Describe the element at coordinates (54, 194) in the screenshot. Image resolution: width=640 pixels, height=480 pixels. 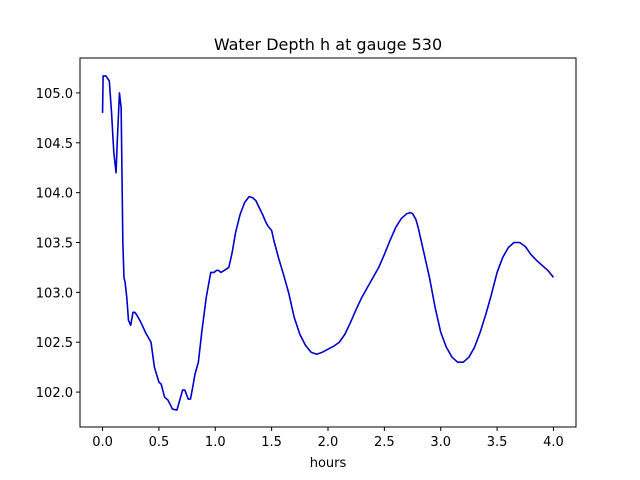
I see `y-tick-label: 104.0` at that location.